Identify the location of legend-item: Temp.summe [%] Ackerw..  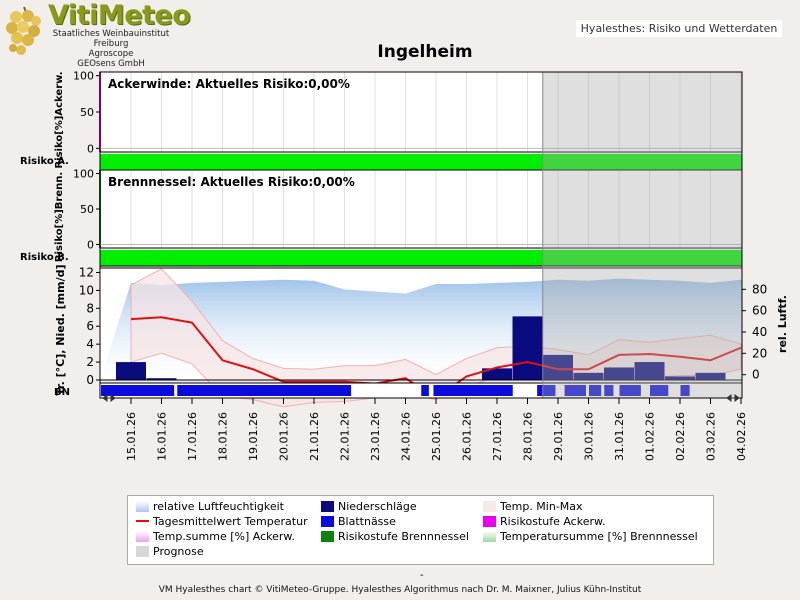
(215, 537).